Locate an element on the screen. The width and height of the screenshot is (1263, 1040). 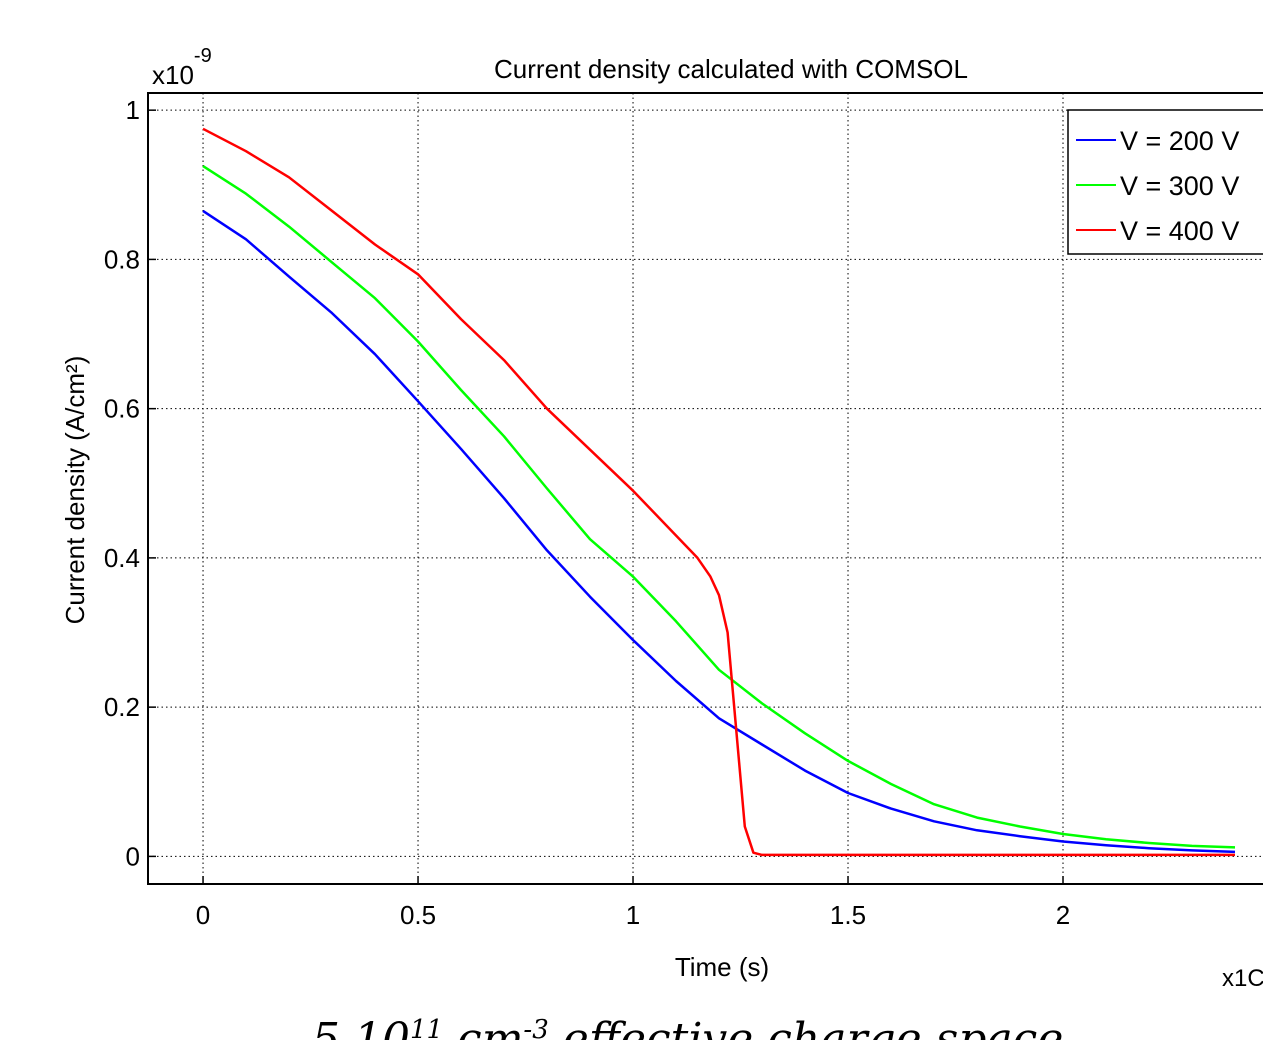
y-tick-label: 0.2 is located at coordinates (122, 707).